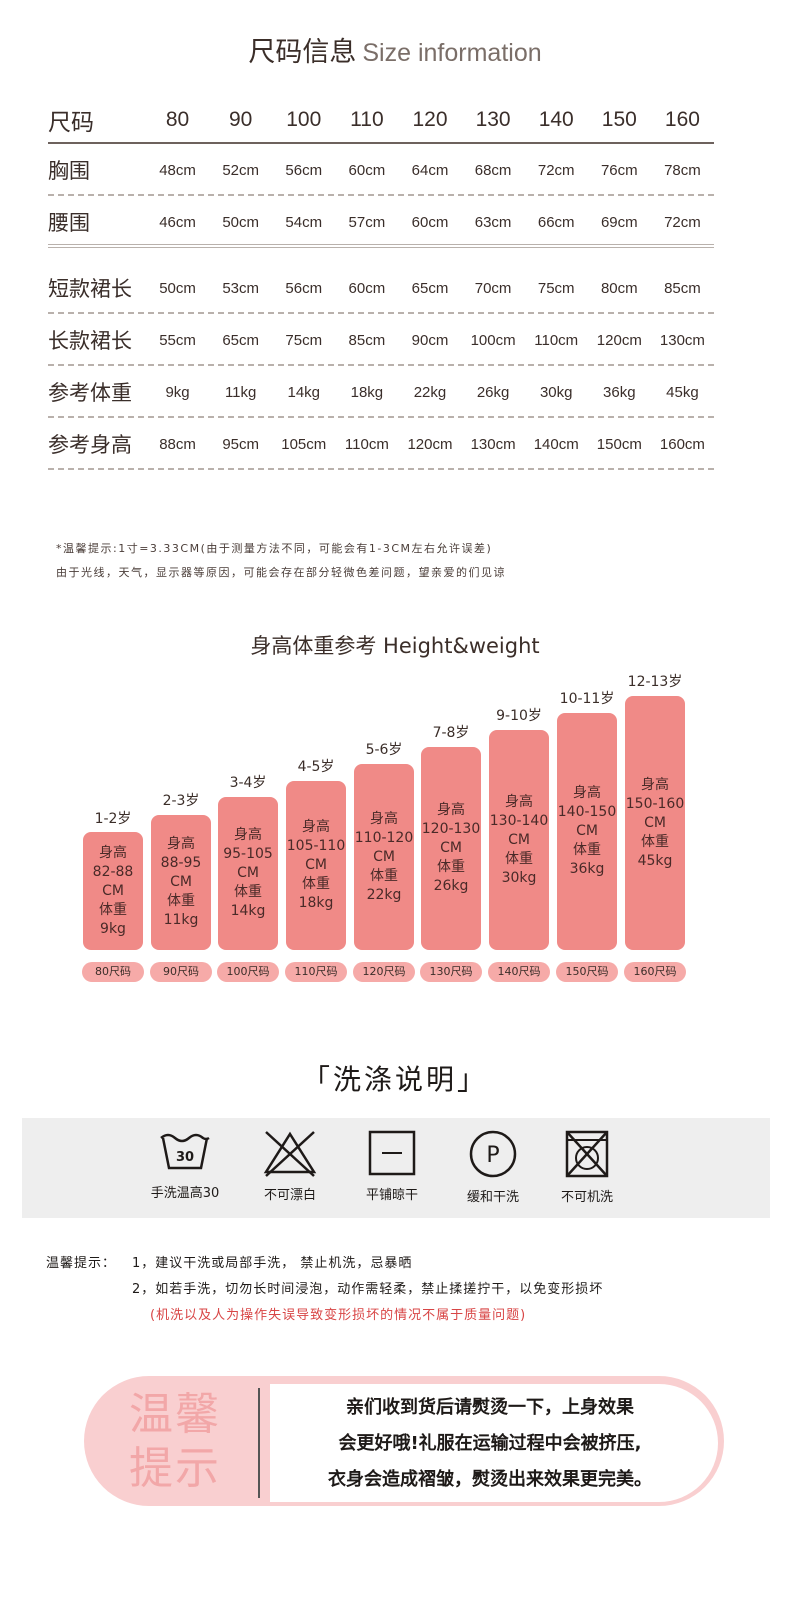 This screenshot has width=790, height=1624. What do you see at coordinates (587, 972) in the screenshot?
I see `size-pill: 150尺码` at bounding box center [587, 972].